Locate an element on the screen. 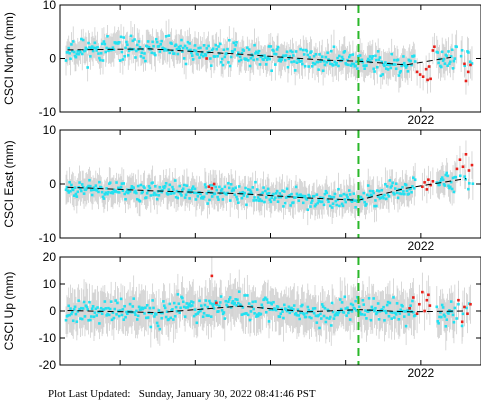 This screenshot has height=404, width=481. trend-line is located at coordinates (259, 57).